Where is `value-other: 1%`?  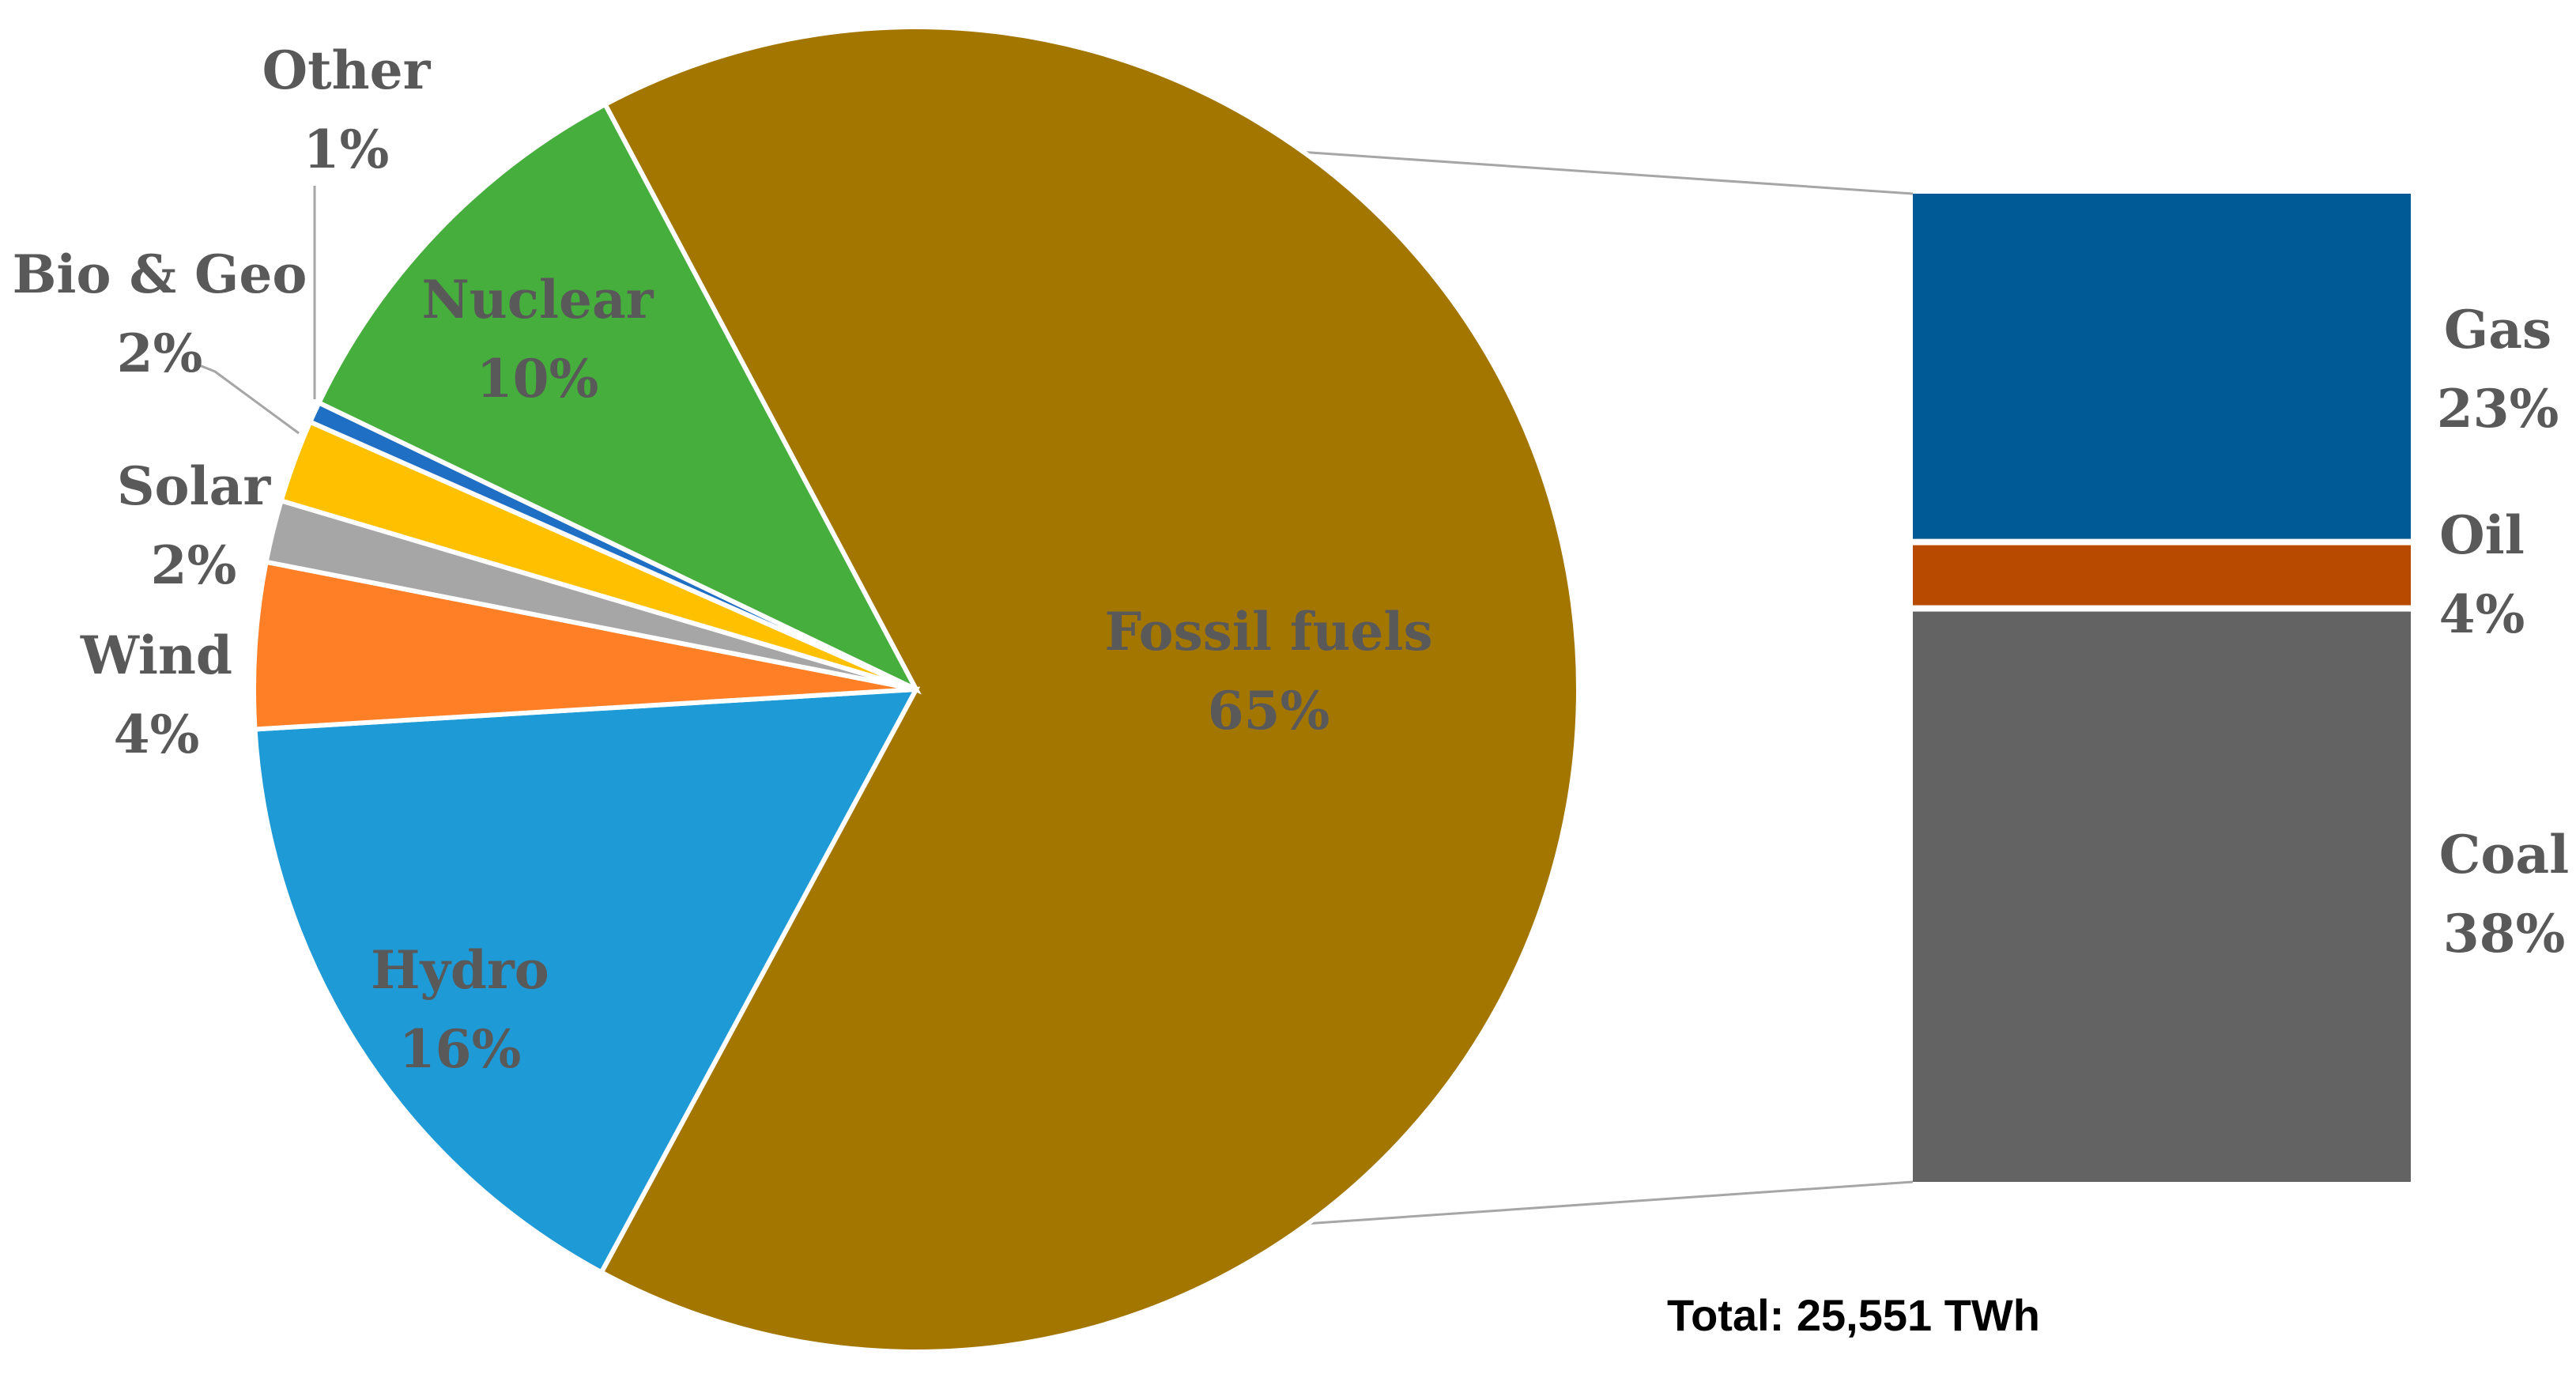
value-other: 1% is located at coordinates (347, 149).